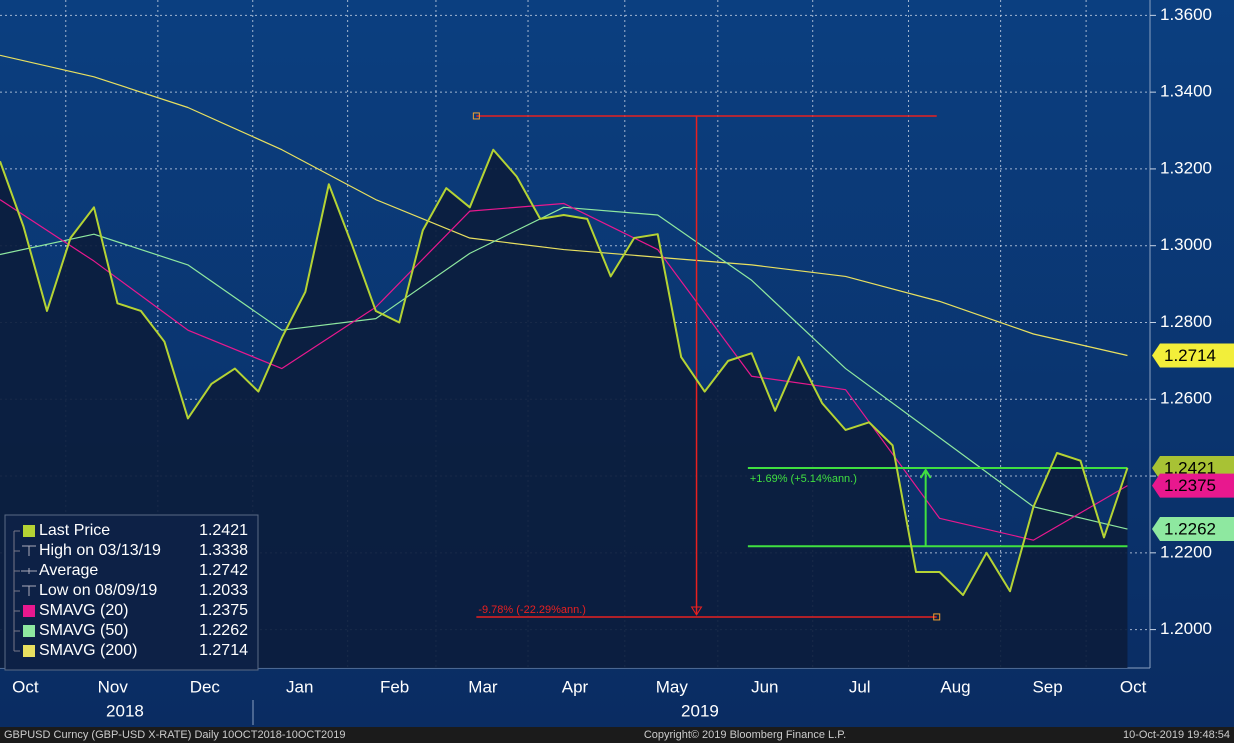 This screenshot has height=743, width=1234. Describe the element at coordinates (113, 686) in the screenshot. I see `x-tick-label: Nov` at that location.